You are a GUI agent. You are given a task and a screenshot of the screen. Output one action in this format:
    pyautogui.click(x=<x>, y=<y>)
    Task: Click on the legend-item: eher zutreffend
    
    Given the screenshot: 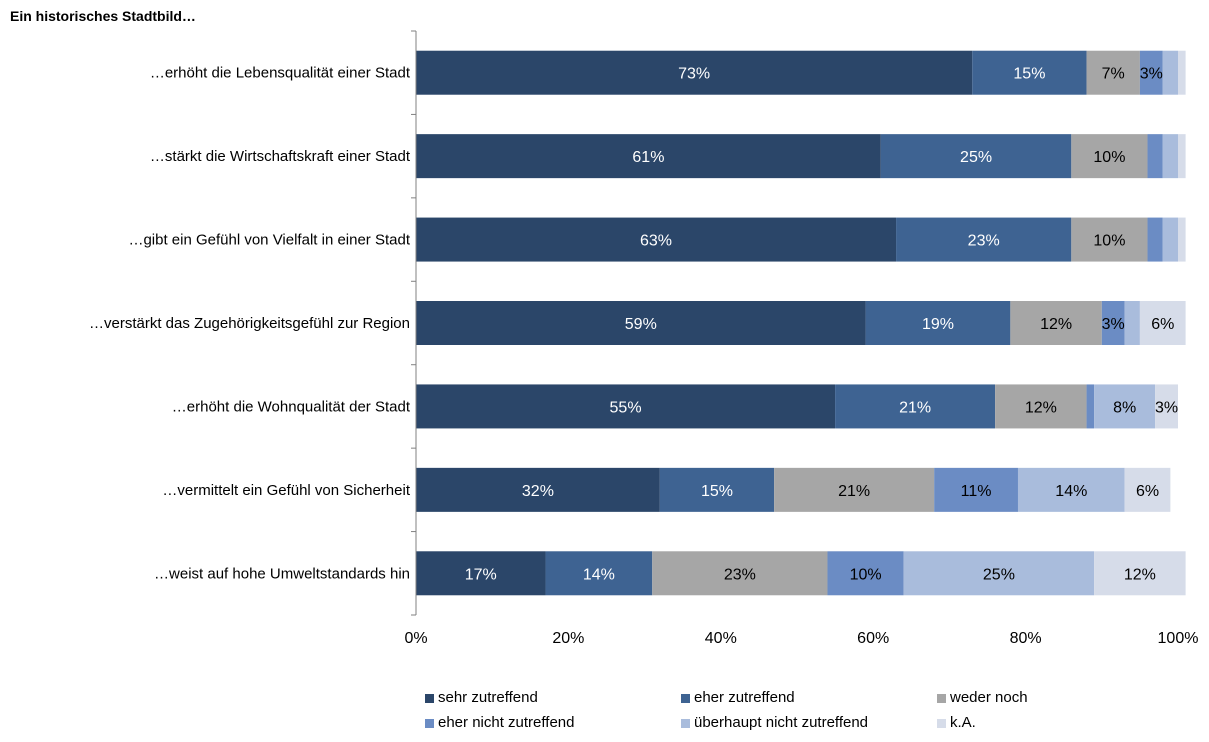 What is the action you would take?
    pyautogui.click(x=809, y=698)
    